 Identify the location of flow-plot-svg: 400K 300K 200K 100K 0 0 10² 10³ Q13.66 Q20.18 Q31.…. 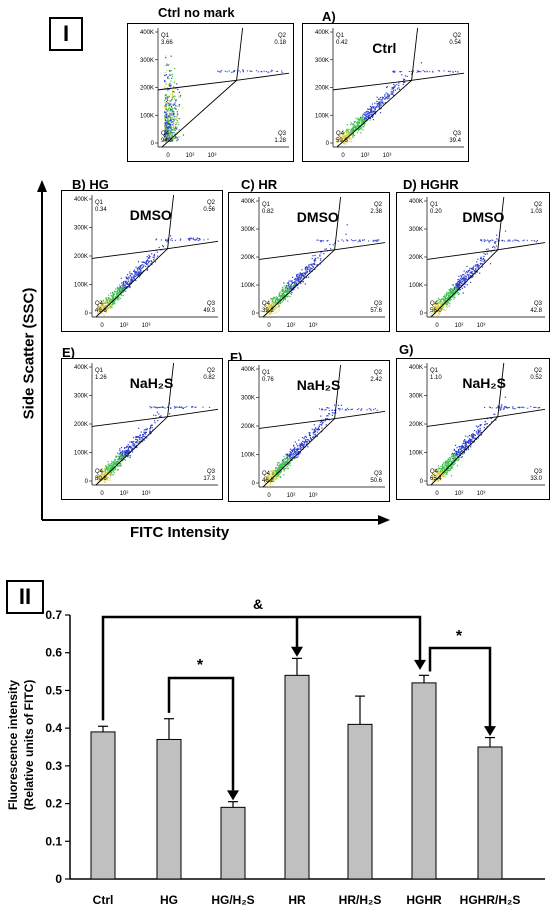
(215, 93).